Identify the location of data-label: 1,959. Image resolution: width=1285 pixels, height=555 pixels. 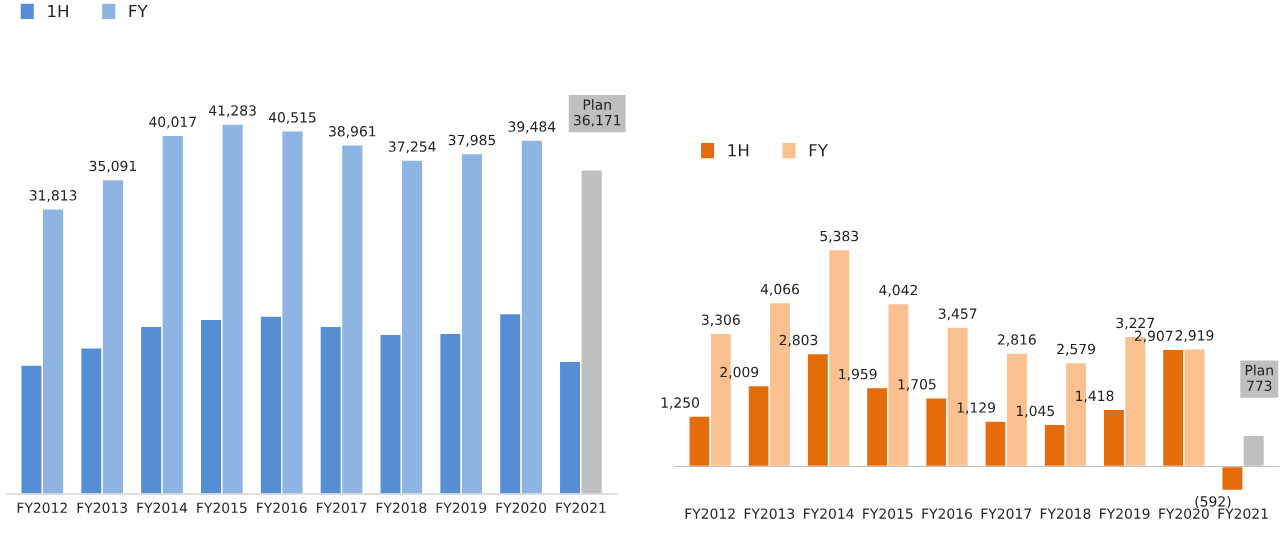
(858, 374).